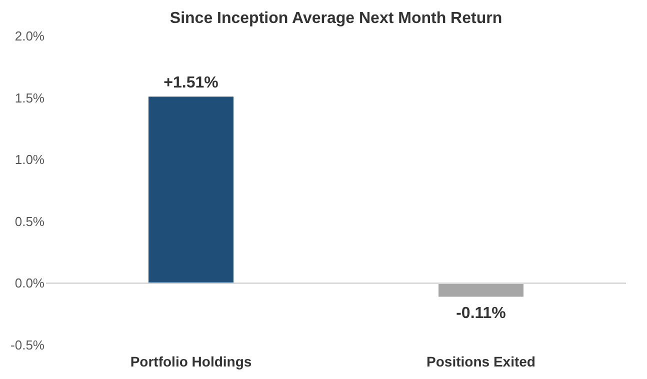  Describe the element at coordinates (27, 345) in the screenshot. I see `y-tick-label: -0.5%` at that location.